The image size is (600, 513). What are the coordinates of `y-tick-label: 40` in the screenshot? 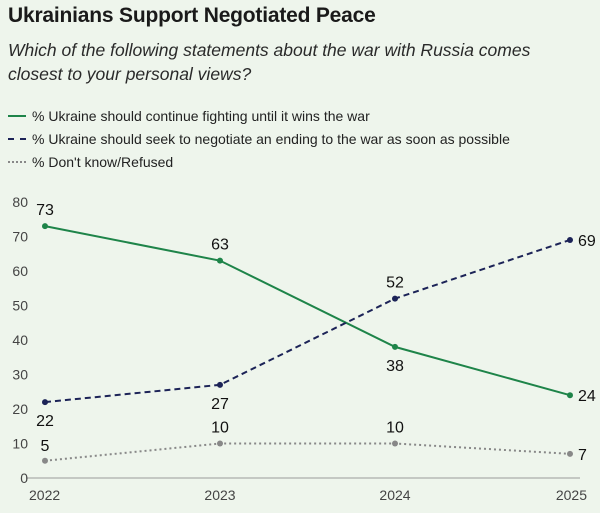 It's located at (20, 340).